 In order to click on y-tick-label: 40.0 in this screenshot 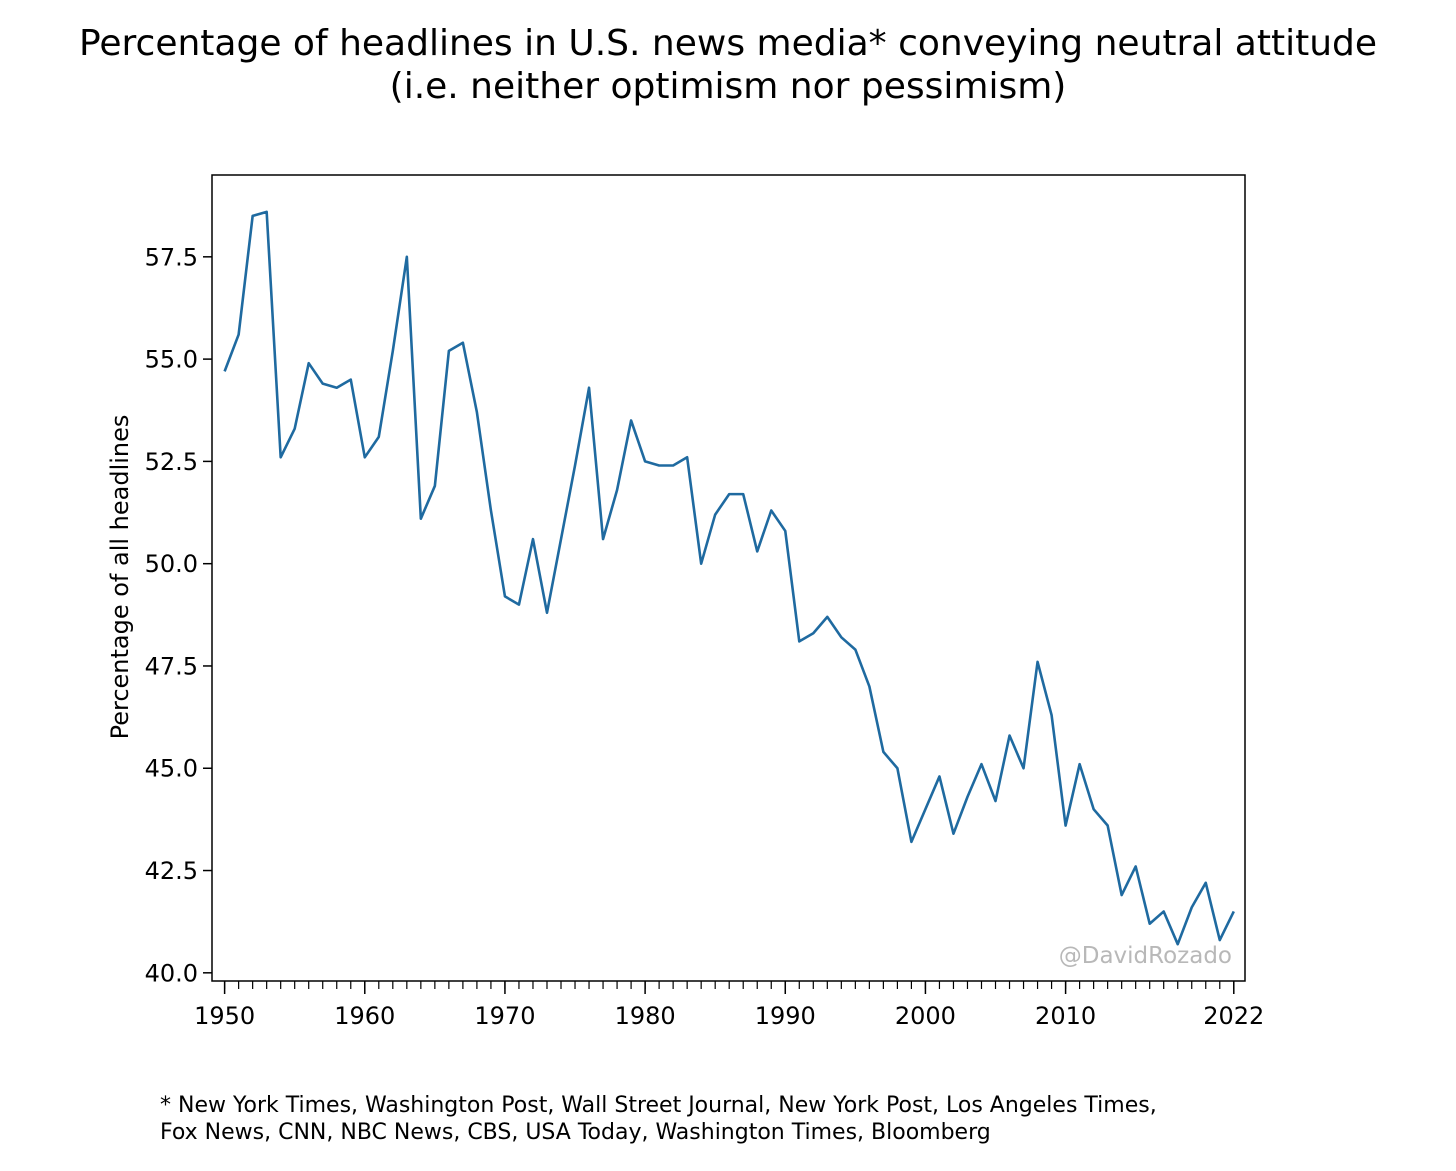, I will do `click(171, 973)`.